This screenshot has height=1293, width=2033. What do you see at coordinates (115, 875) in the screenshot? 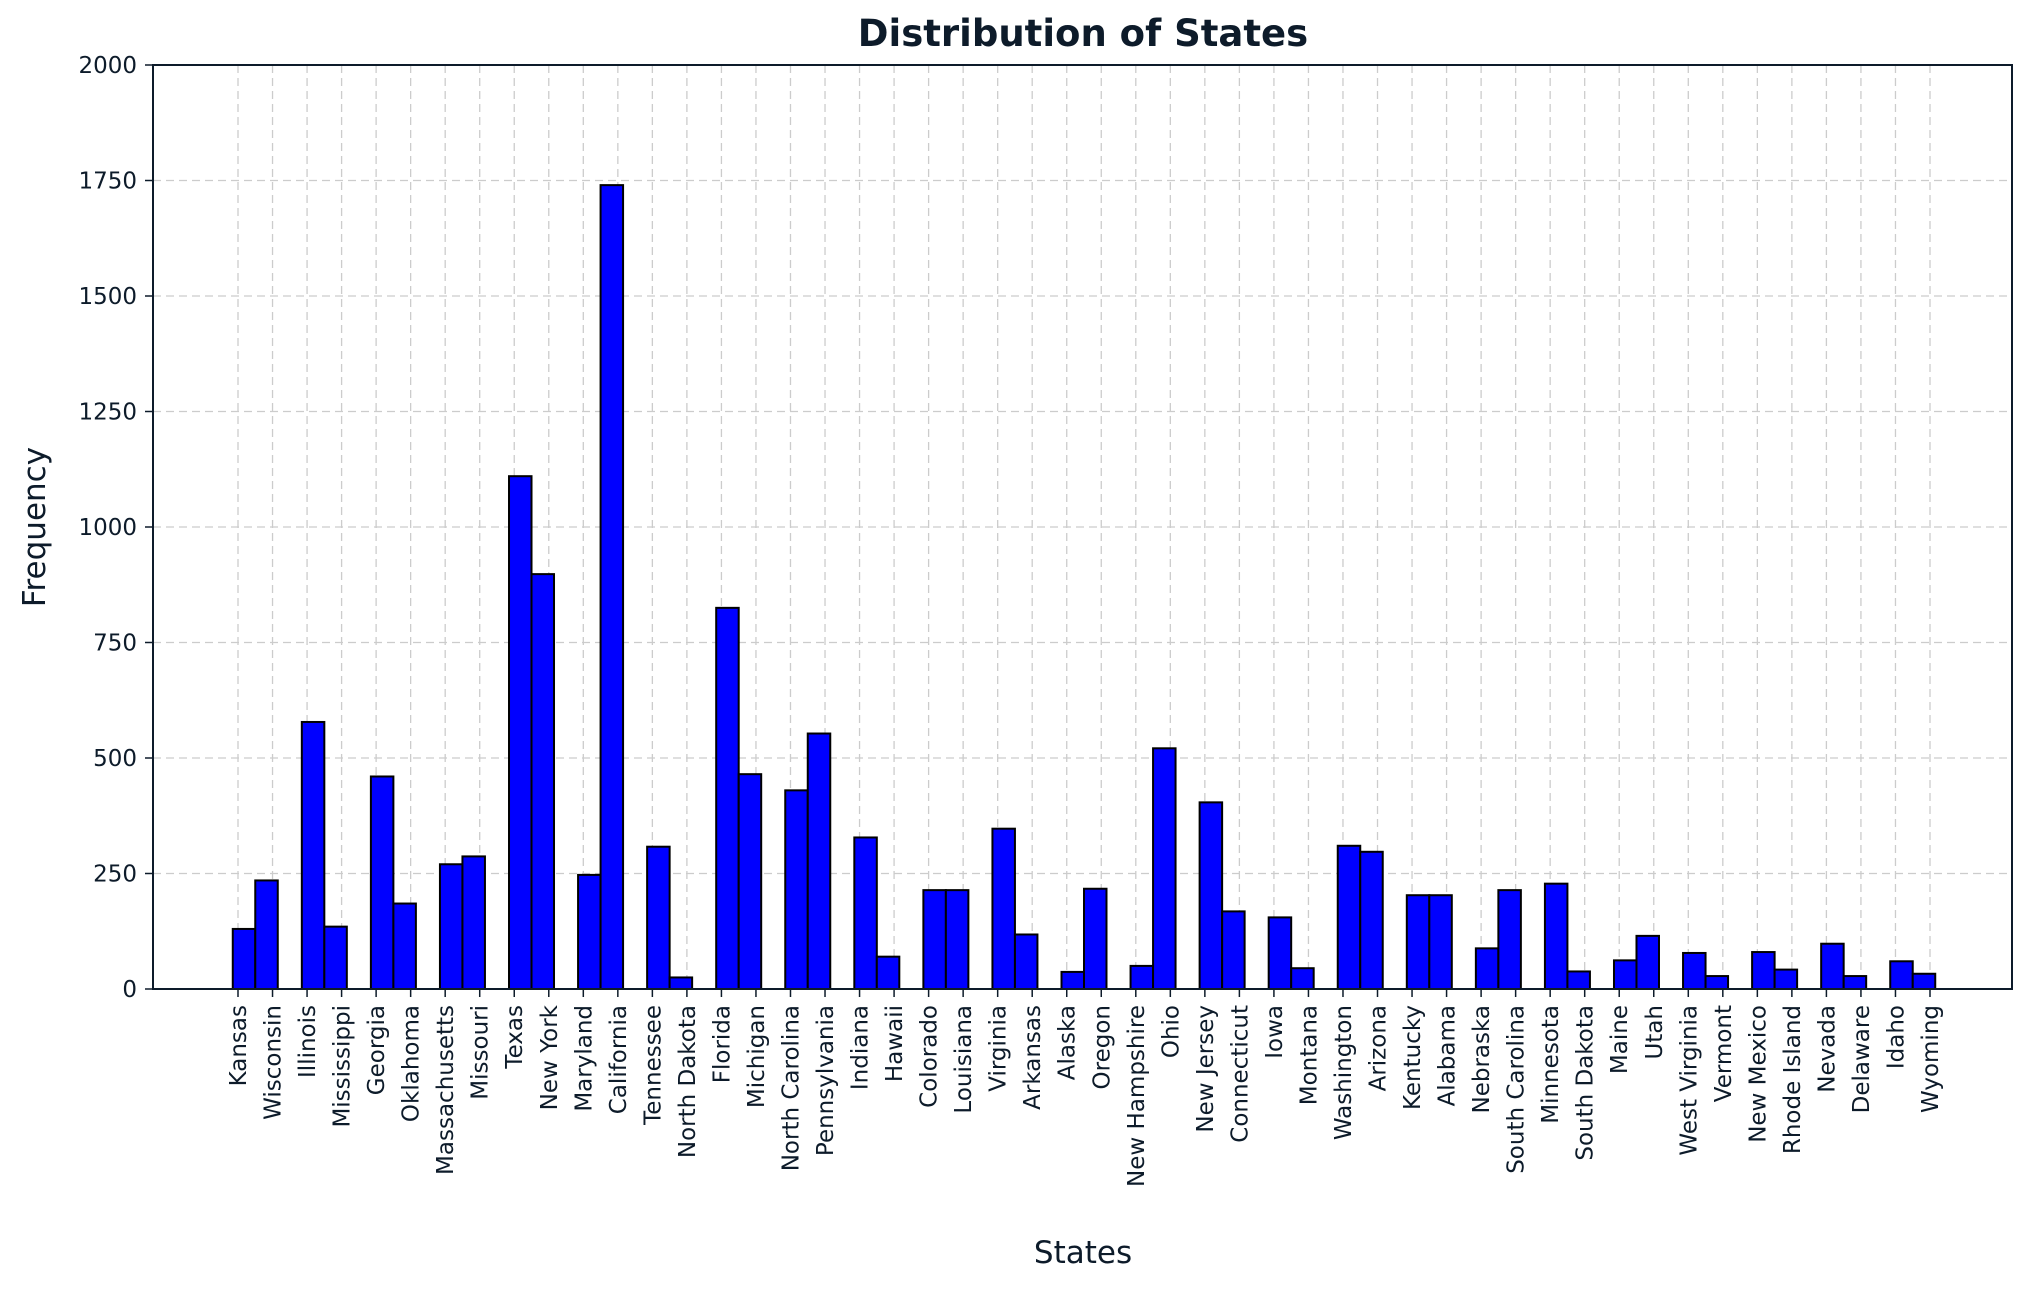
I see `y-tick-label: 250` at bounding box center [115, 875].